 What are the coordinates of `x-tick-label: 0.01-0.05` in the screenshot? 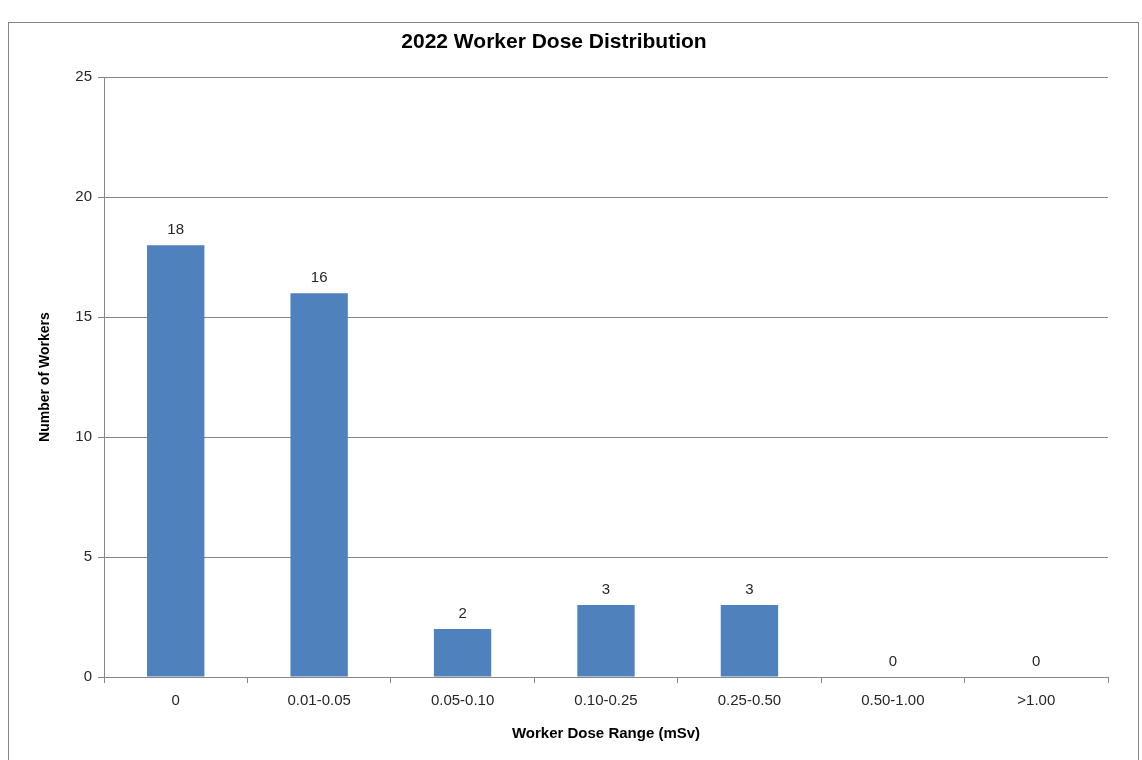 It's located at (319, 700).